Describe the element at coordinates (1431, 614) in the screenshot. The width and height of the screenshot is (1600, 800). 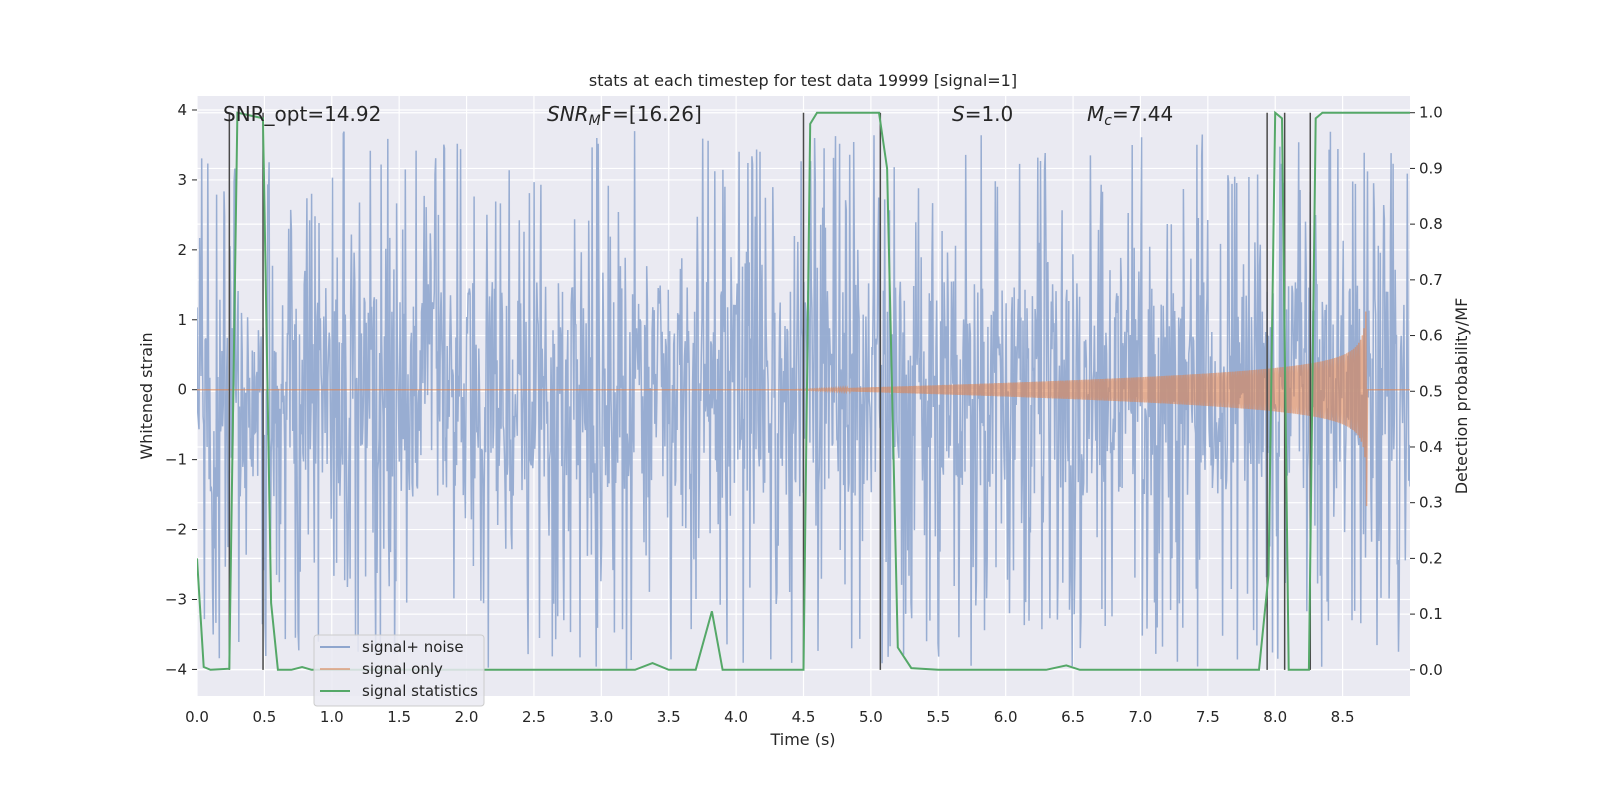
I see `y-tick-label-right: 0.1` at that location.